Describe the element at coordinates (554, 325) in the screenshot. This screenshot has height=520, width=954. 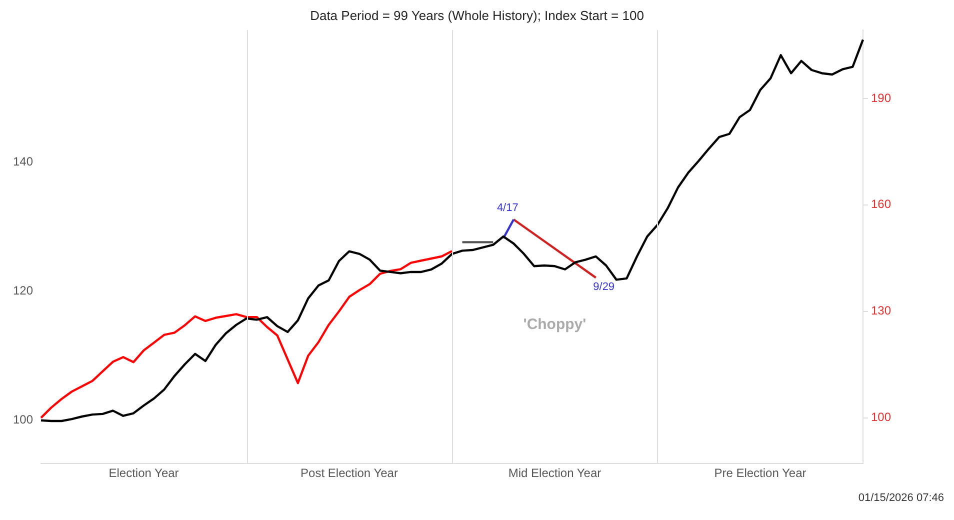
I see `annotation: 'Choppy'` at that location.